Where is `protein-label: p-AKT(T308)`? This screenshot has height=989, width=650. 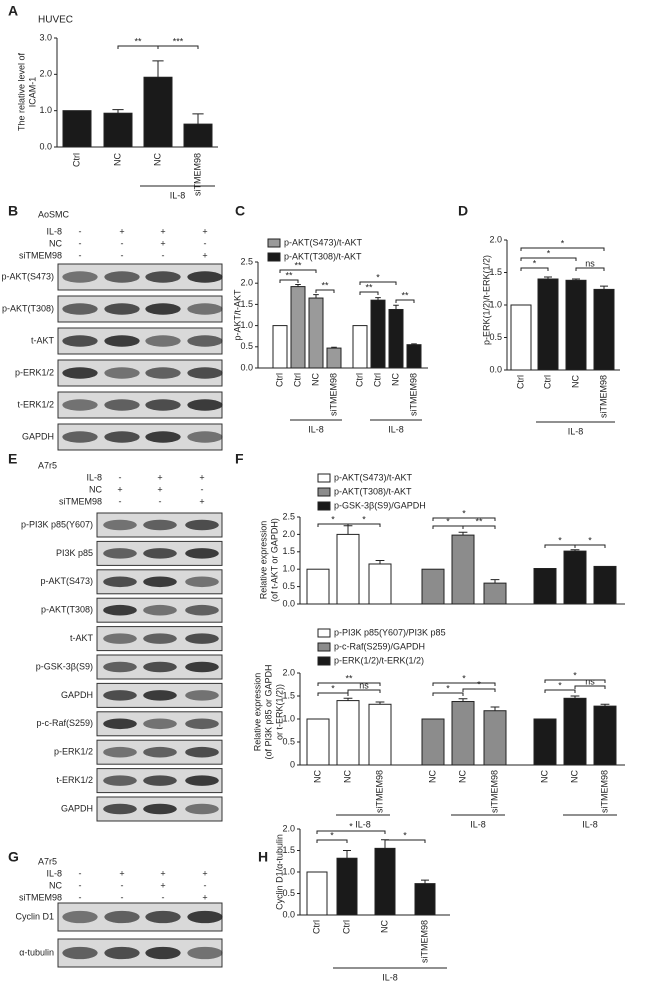
protein-label: p-AKT(T308) is located at coordinates (67, 610).